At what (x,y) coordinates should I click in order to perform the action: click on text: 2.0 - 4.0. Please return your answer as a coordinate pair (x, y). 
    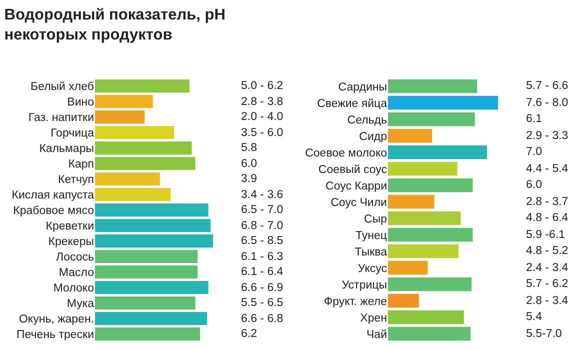
    Looking at the image, I should click on (262, 117).